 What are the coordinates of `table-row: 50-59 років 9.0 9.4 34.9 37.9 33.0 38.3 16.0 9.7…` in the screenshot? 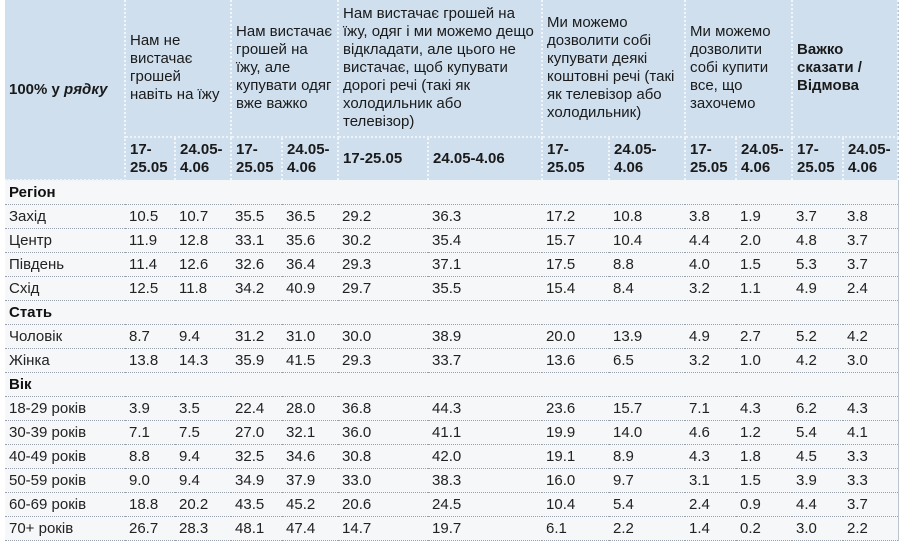 It's located at (452, 480).